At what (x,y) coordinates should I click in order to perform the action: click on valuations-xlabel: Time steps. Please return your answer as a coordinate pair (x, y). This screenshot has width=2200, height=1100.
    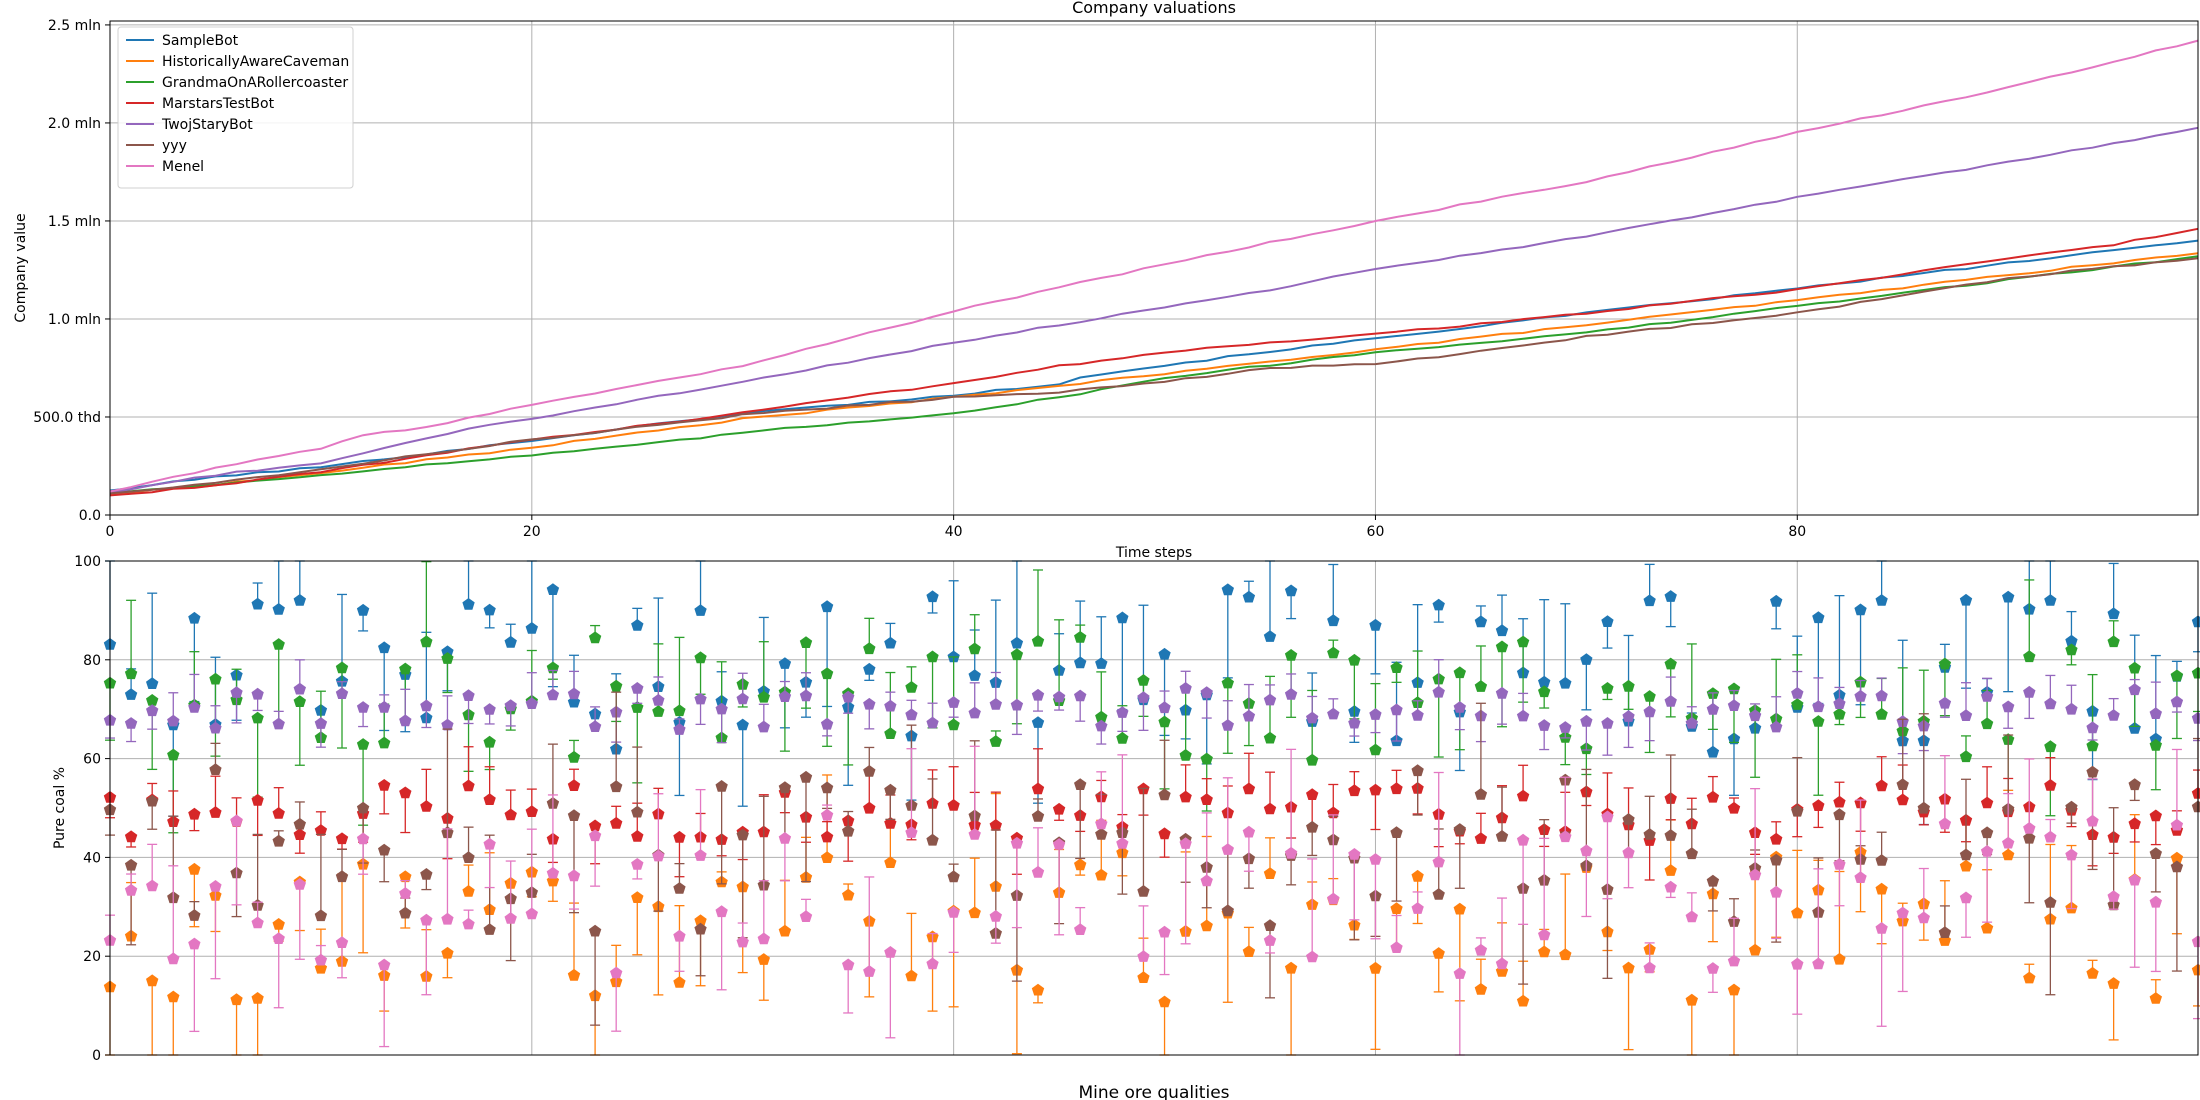
    Looking at the image, I should click on (1153, 553).